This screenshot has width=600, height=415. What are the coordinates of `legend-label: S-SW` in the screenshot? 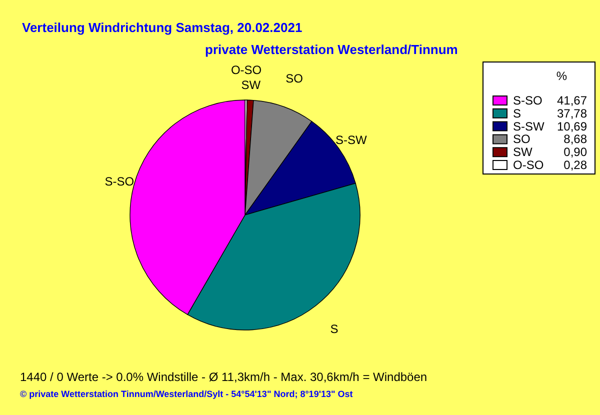 It's located at (529, 126).